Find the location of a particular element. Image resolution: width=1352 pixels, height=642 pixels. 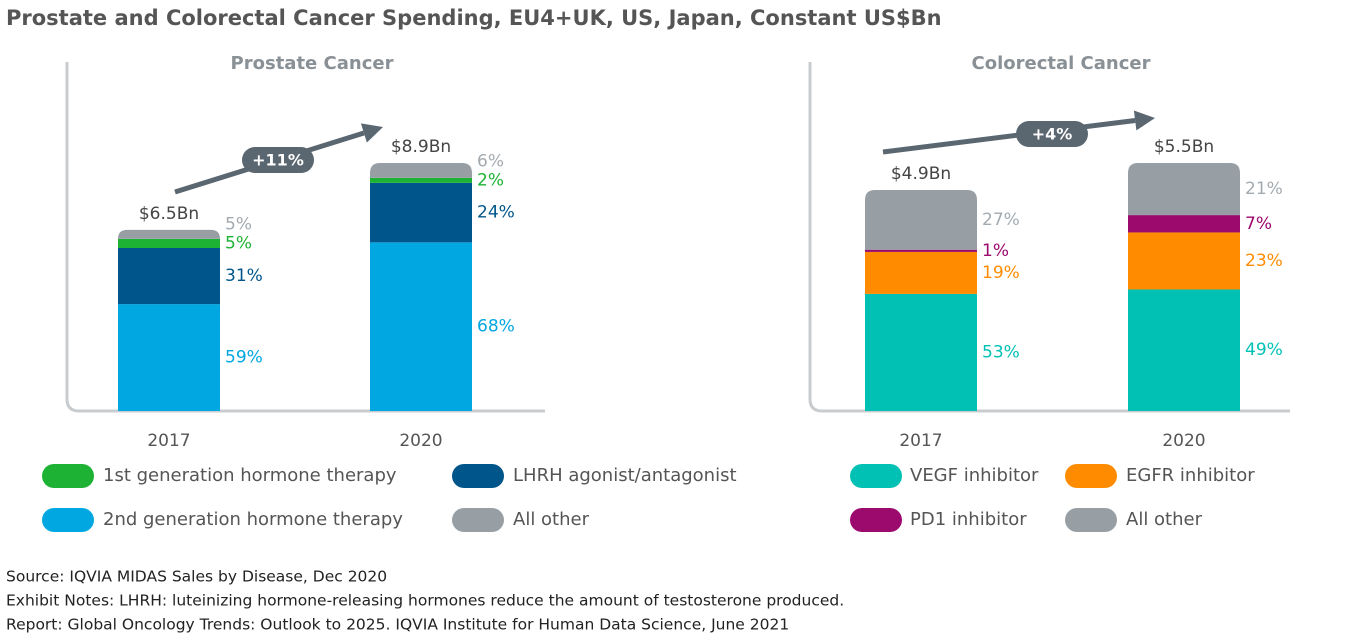

value-label: 27% is located at coordinates (1001, 220).